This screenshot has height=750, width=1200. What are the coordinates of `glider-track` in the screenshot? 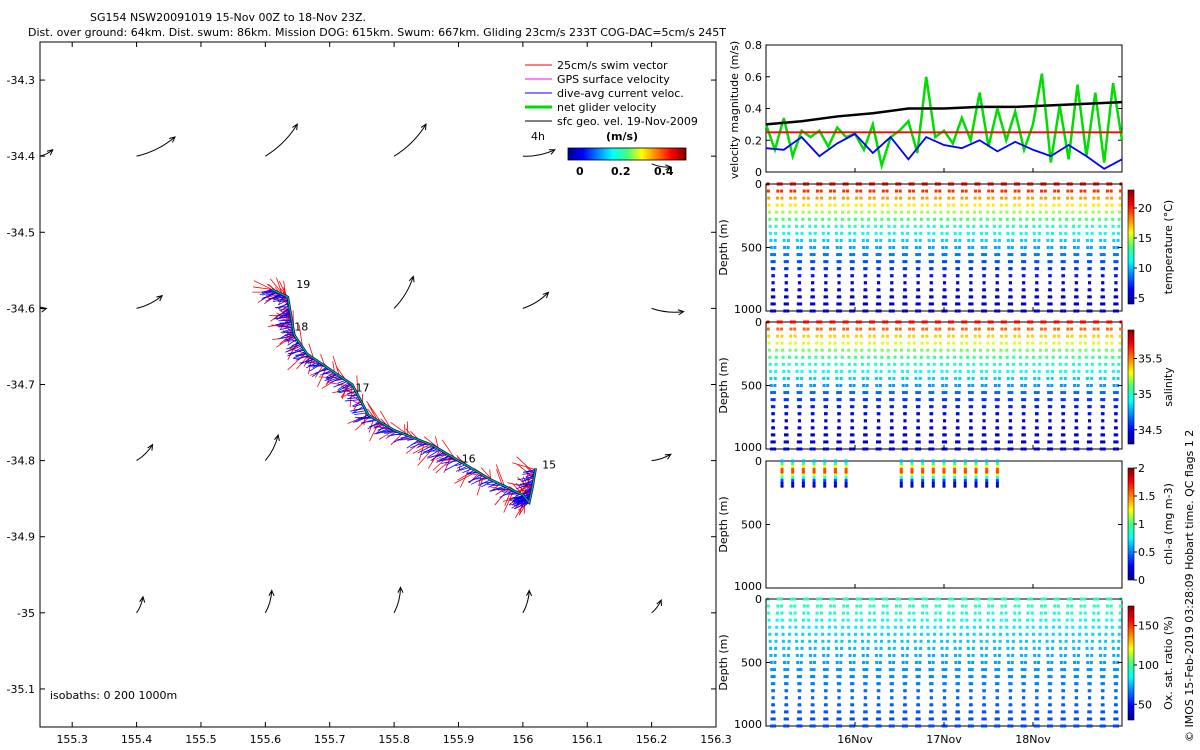 It's located at (404, 397).